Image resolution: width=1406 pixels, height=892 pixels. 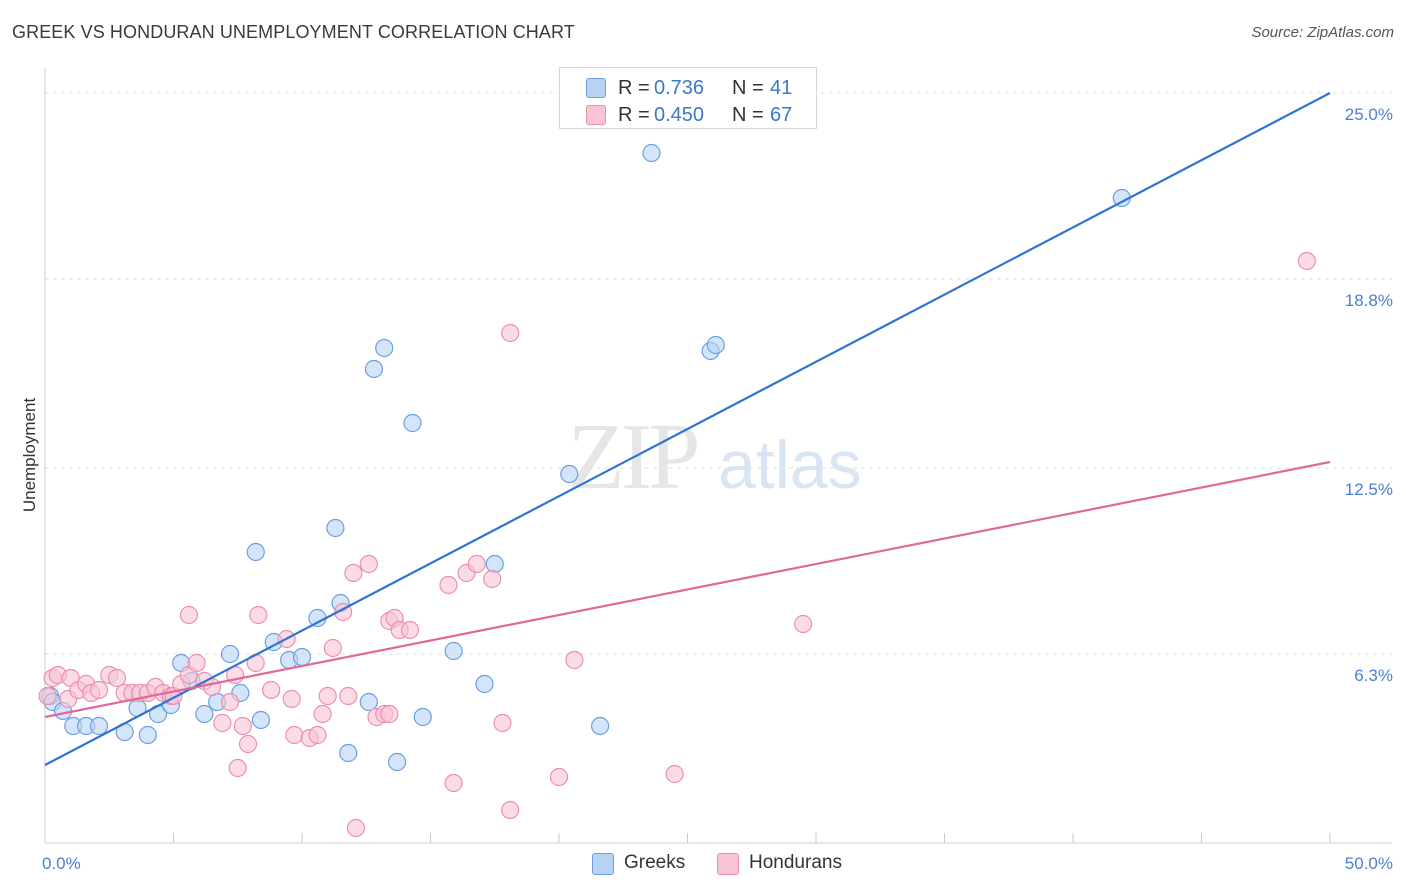 I want to click on y-tick-label: 6.3%, so click(x=1373, y=675).